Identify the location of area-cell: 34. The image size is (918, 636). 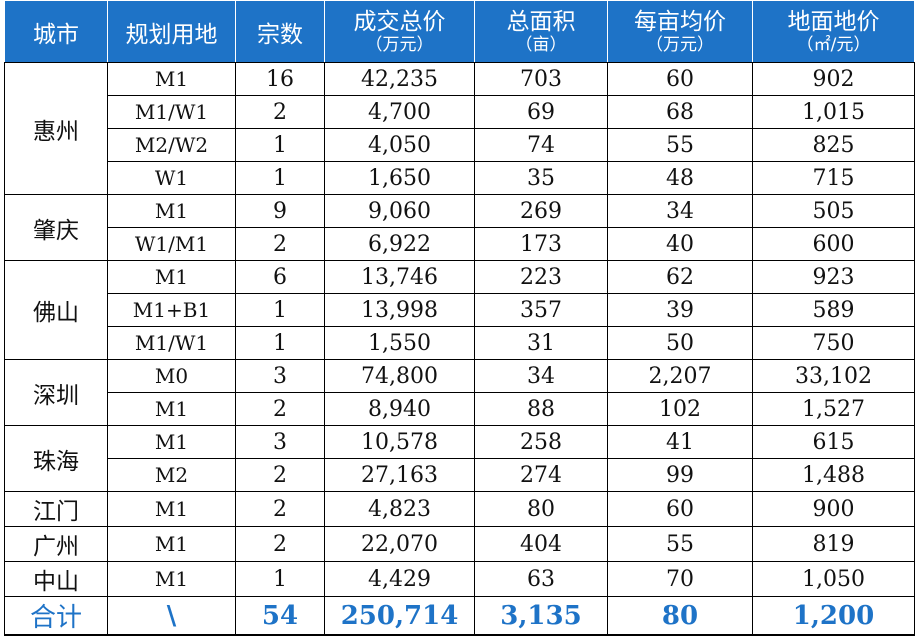
(541, 376).